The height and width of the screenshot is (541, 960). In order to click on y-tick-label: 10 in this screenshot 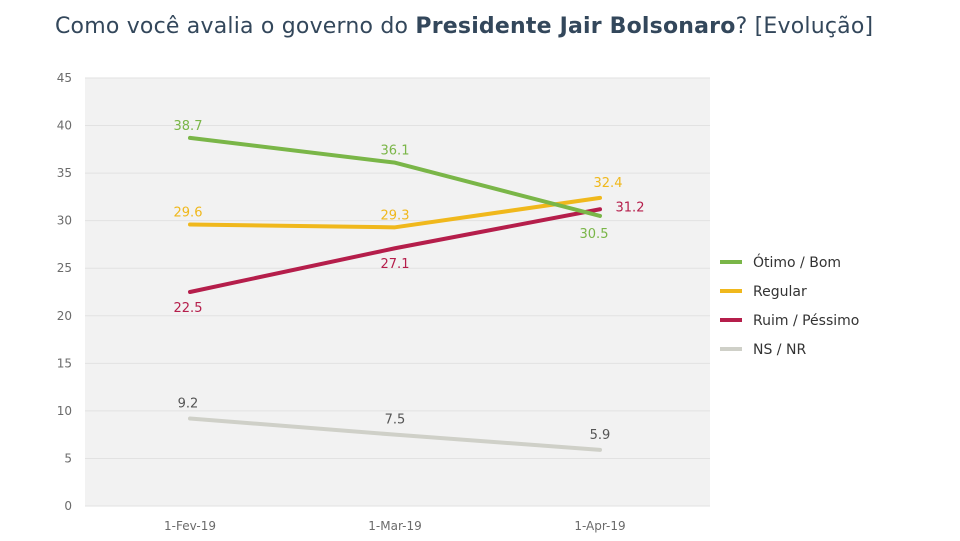, I will do `click(64, 411)`.